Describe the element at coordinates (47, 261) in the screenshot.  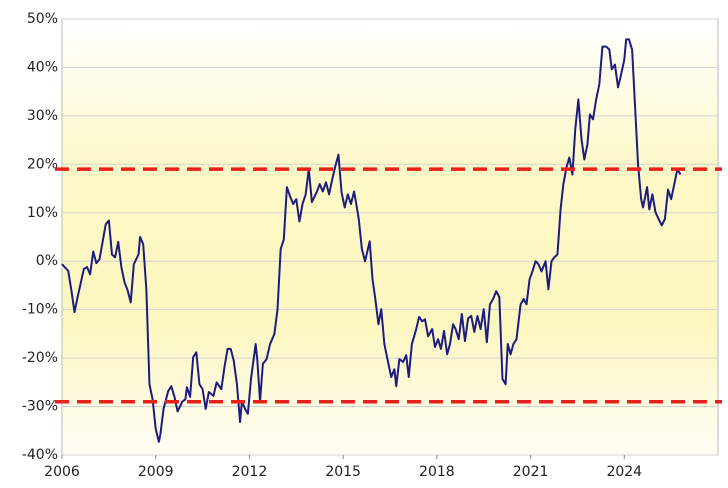
I see `y-tick-label: 0%` at that location.